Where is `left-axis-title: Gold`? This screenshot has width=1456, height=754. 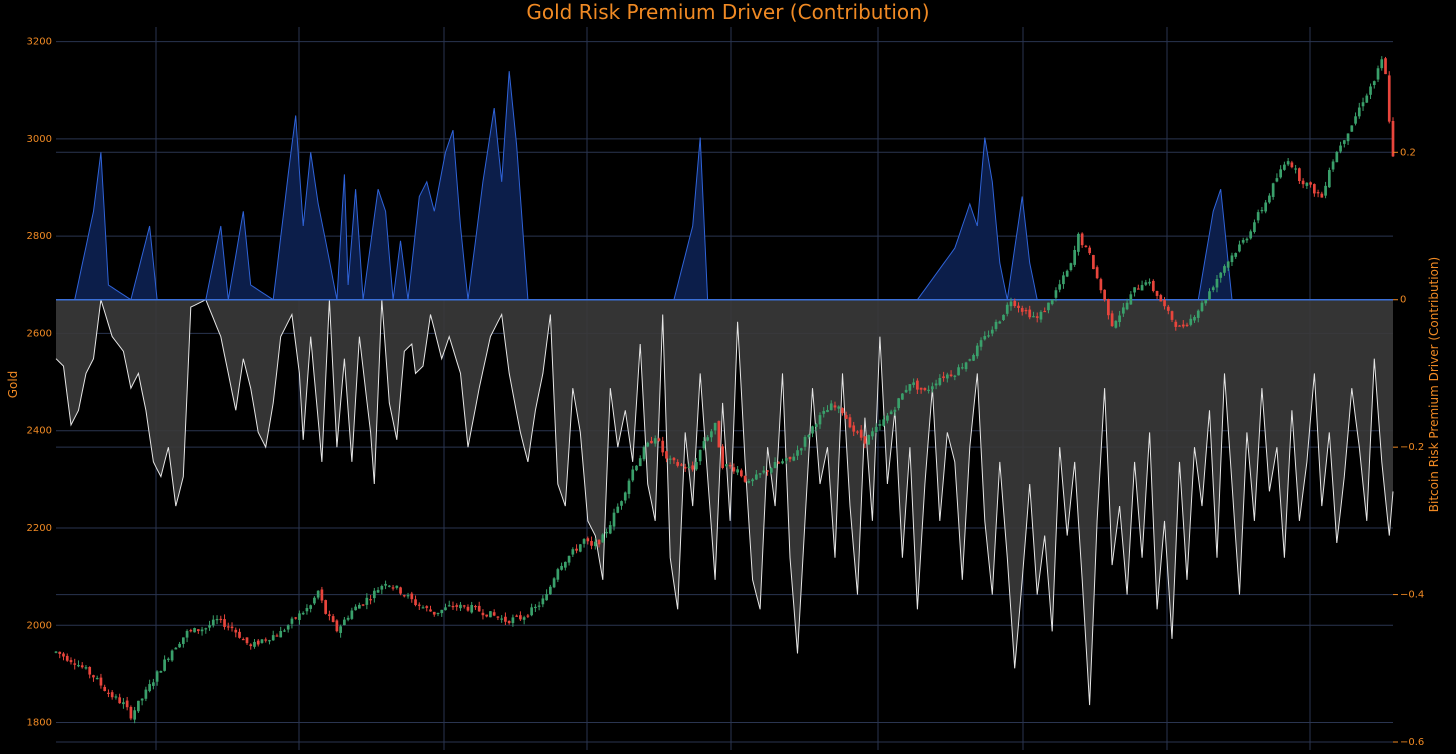 left-axis-title: Gold is located at coordinates (13, 385).